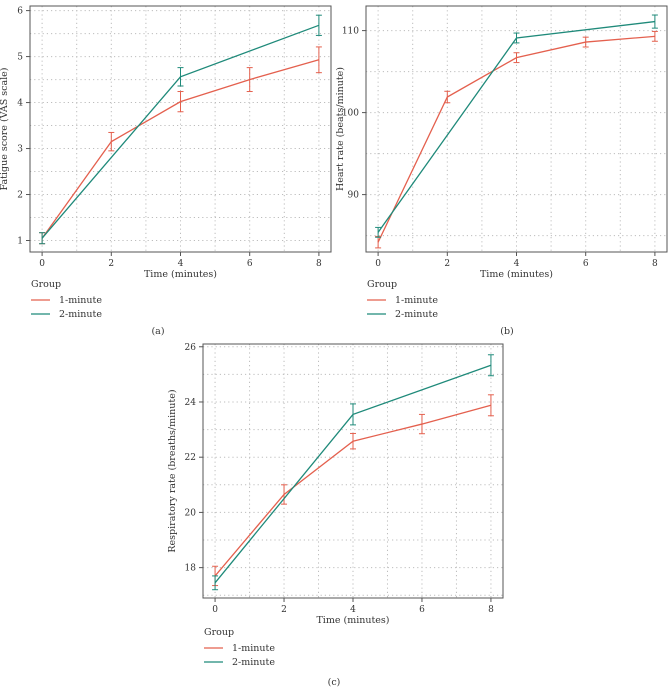  I want to click on y-tick-label: 3, so click(20, 150).